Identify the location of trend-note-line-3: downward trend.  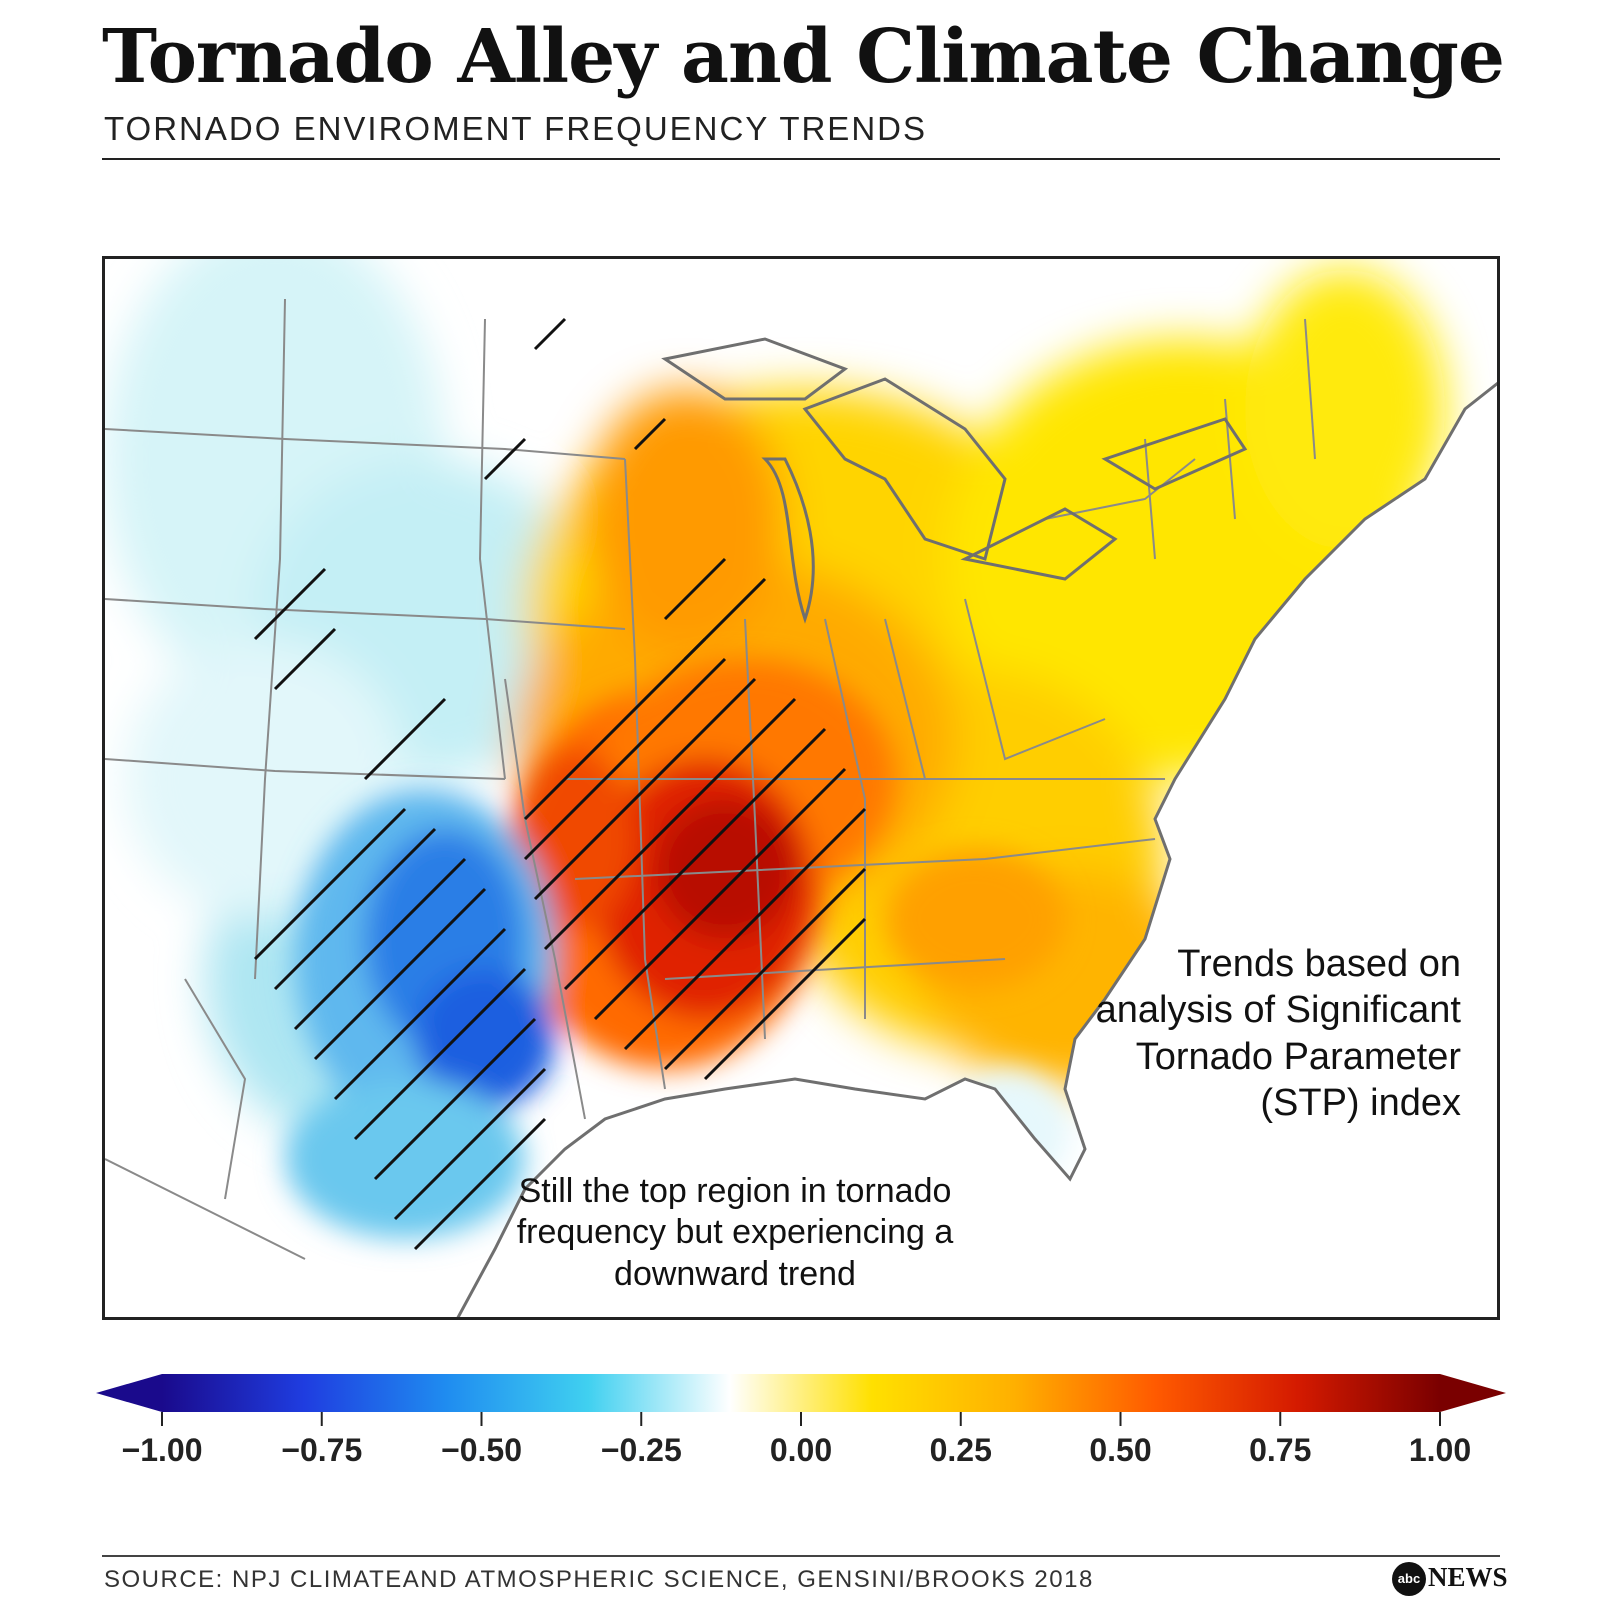
(735, 1273).